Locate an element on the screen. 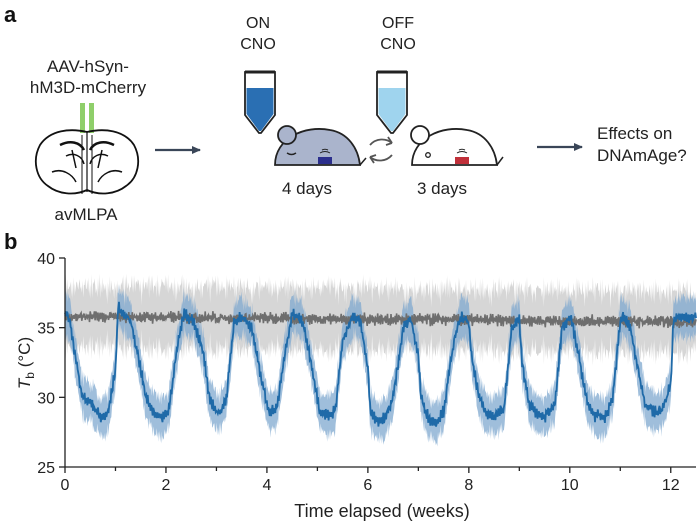  x-tick-label: 6 is located at coordinates (367, 485).